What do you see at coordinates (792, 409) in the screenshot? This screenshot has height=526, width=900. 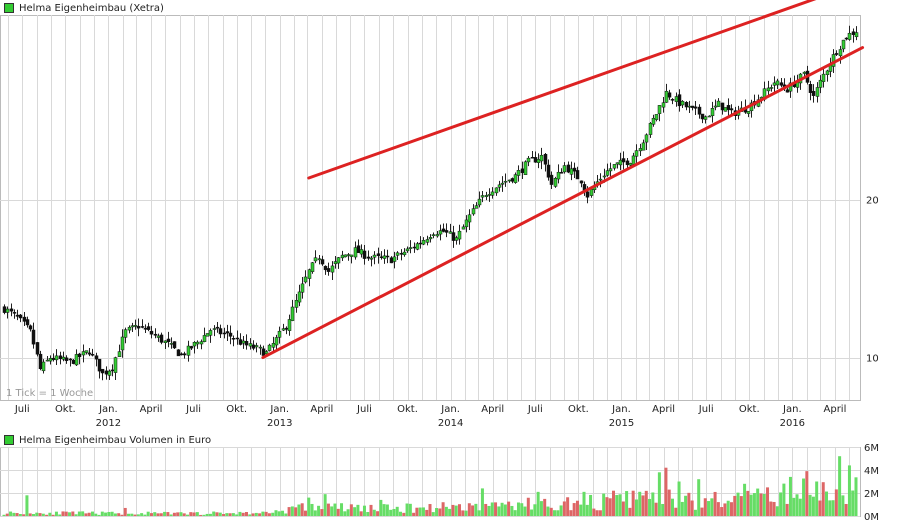 I see `x-tick-label: Jan.` at bounding box center [792, 409].